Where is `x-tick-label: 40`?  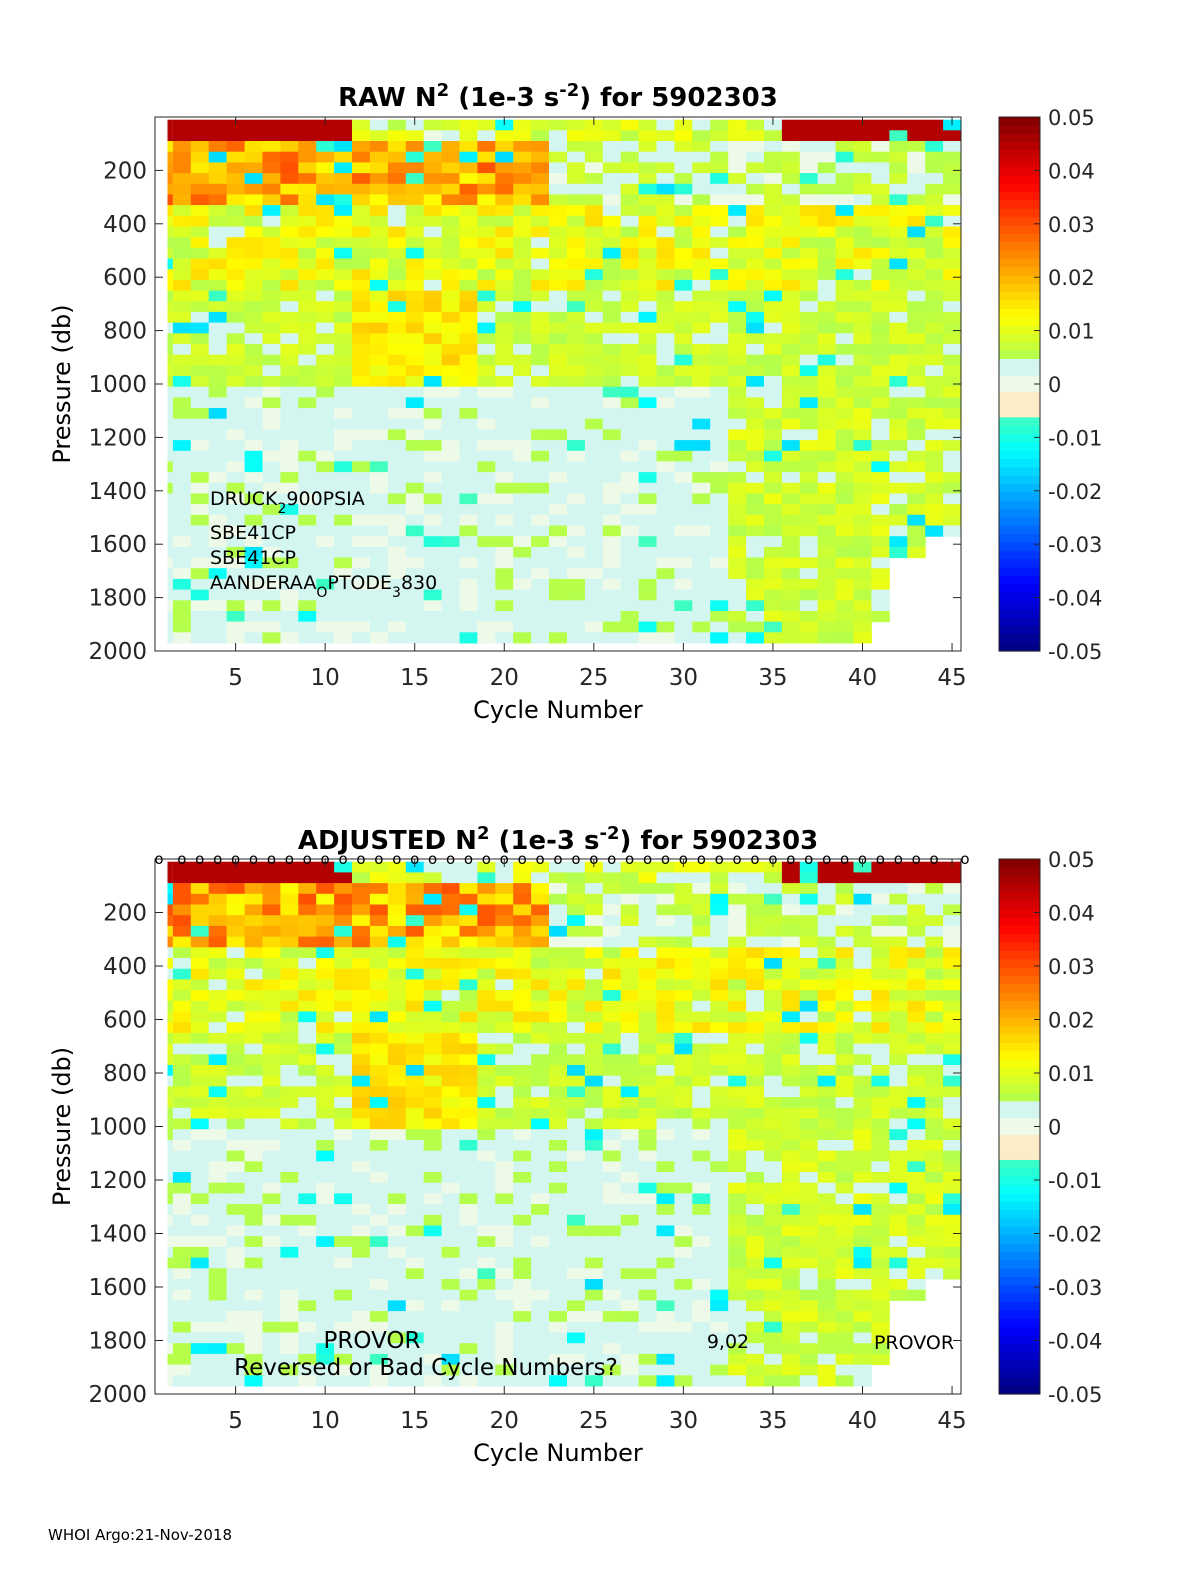 x-tick-label: 40 is located at coordinates (862, 1421).